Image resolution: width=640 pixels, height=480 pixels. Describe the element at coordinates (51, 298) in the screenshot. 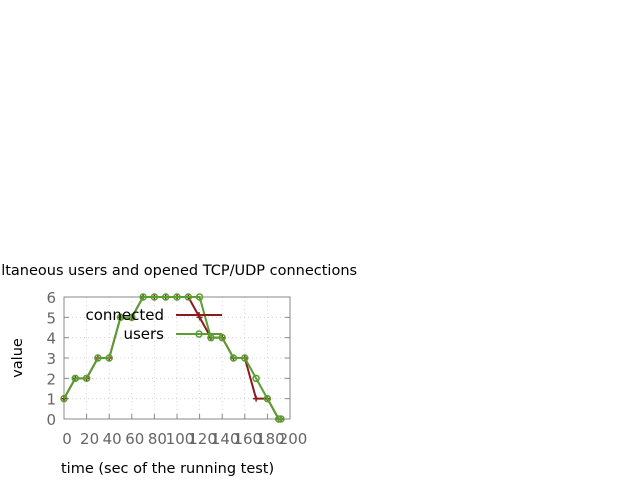

I see `y-tick-label: 6` at that location.